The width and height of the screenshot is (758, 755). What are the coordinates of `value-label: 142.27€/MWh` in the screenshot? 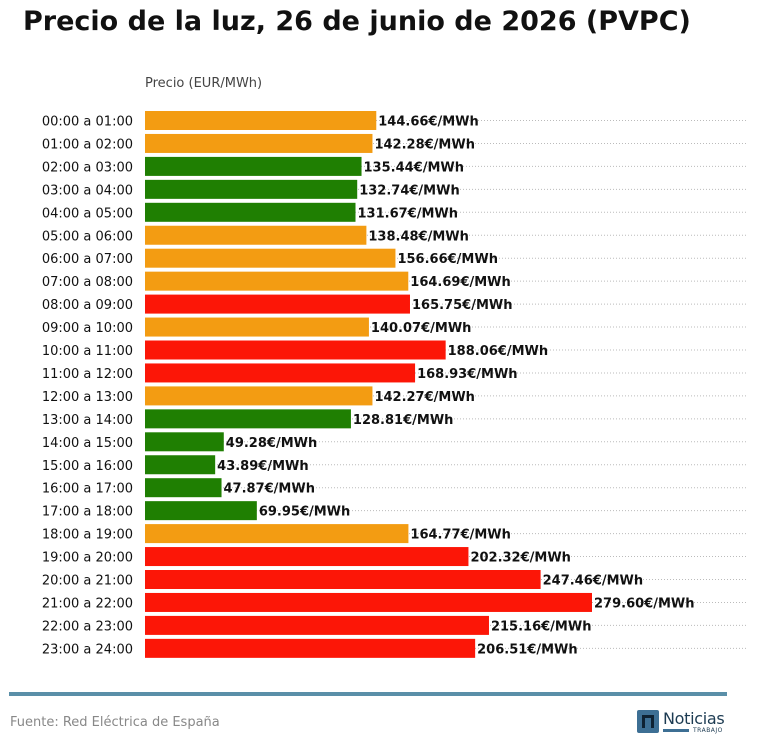 It's located at (424, 397).